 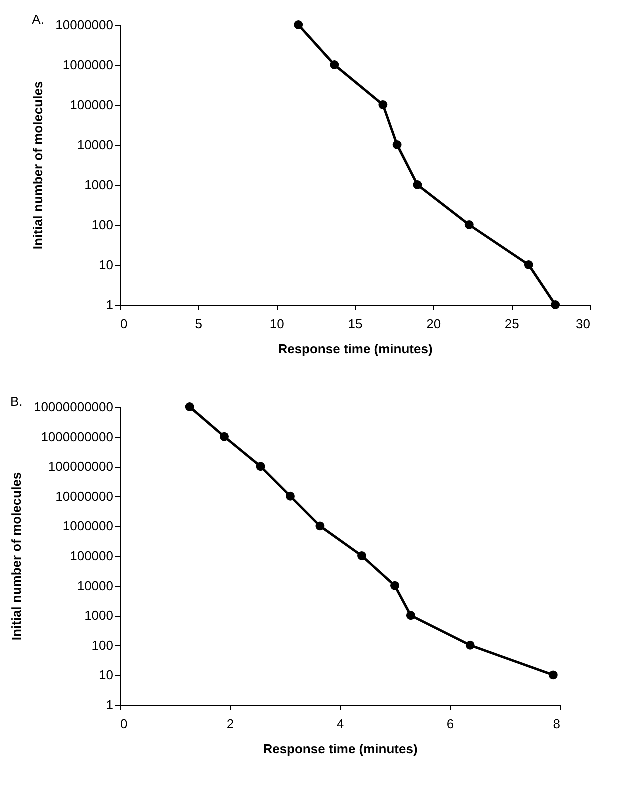 What do you see at coordinates (434, 324) in the screenshot?
I see `x-tick-label: 20` at bounding box center [434, 324].